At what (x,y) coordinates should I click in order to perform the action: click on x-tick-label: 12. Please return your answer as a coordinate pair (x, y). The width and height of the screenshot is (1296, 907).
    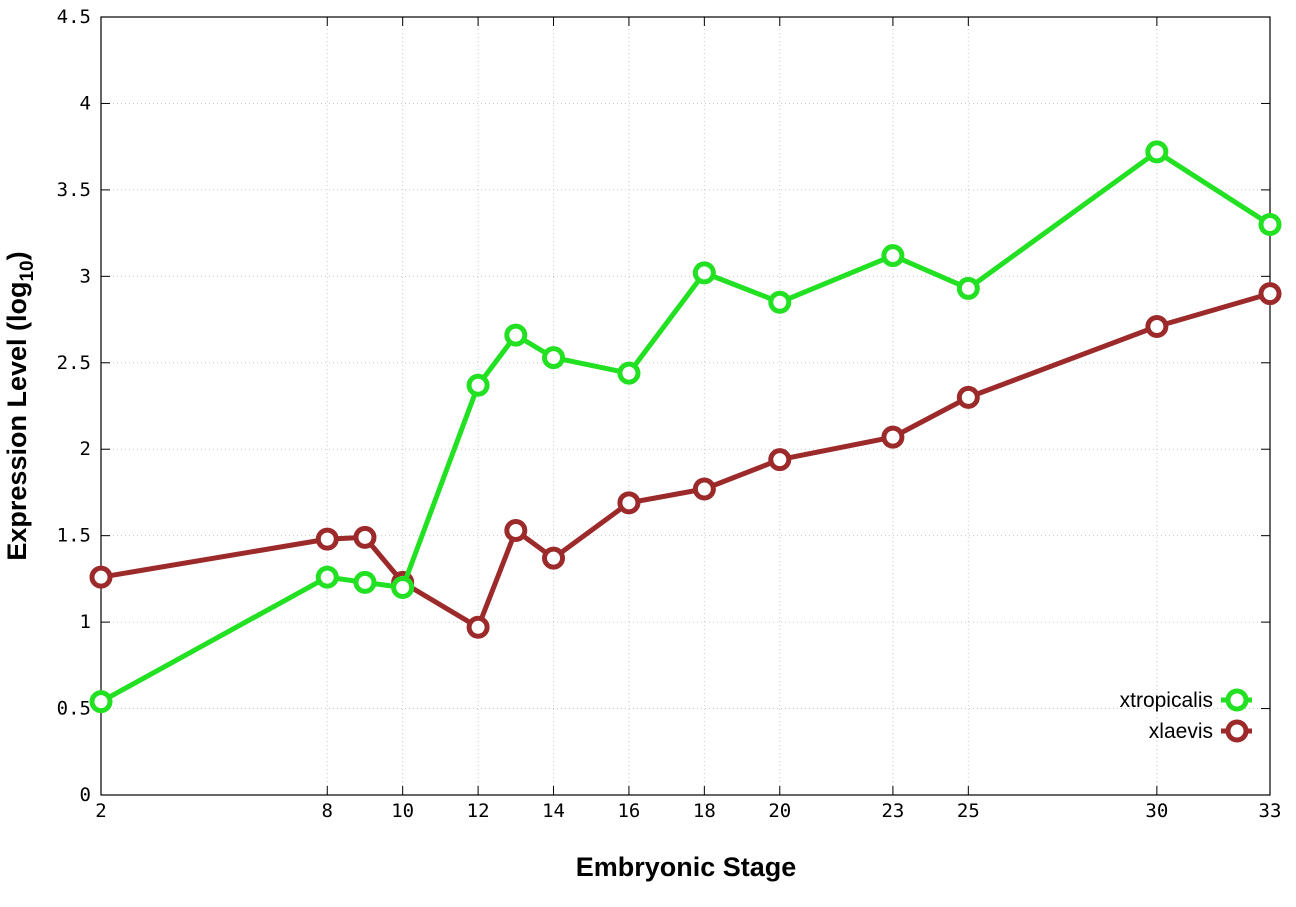
    Looking at the image, I should click on (478, 811).